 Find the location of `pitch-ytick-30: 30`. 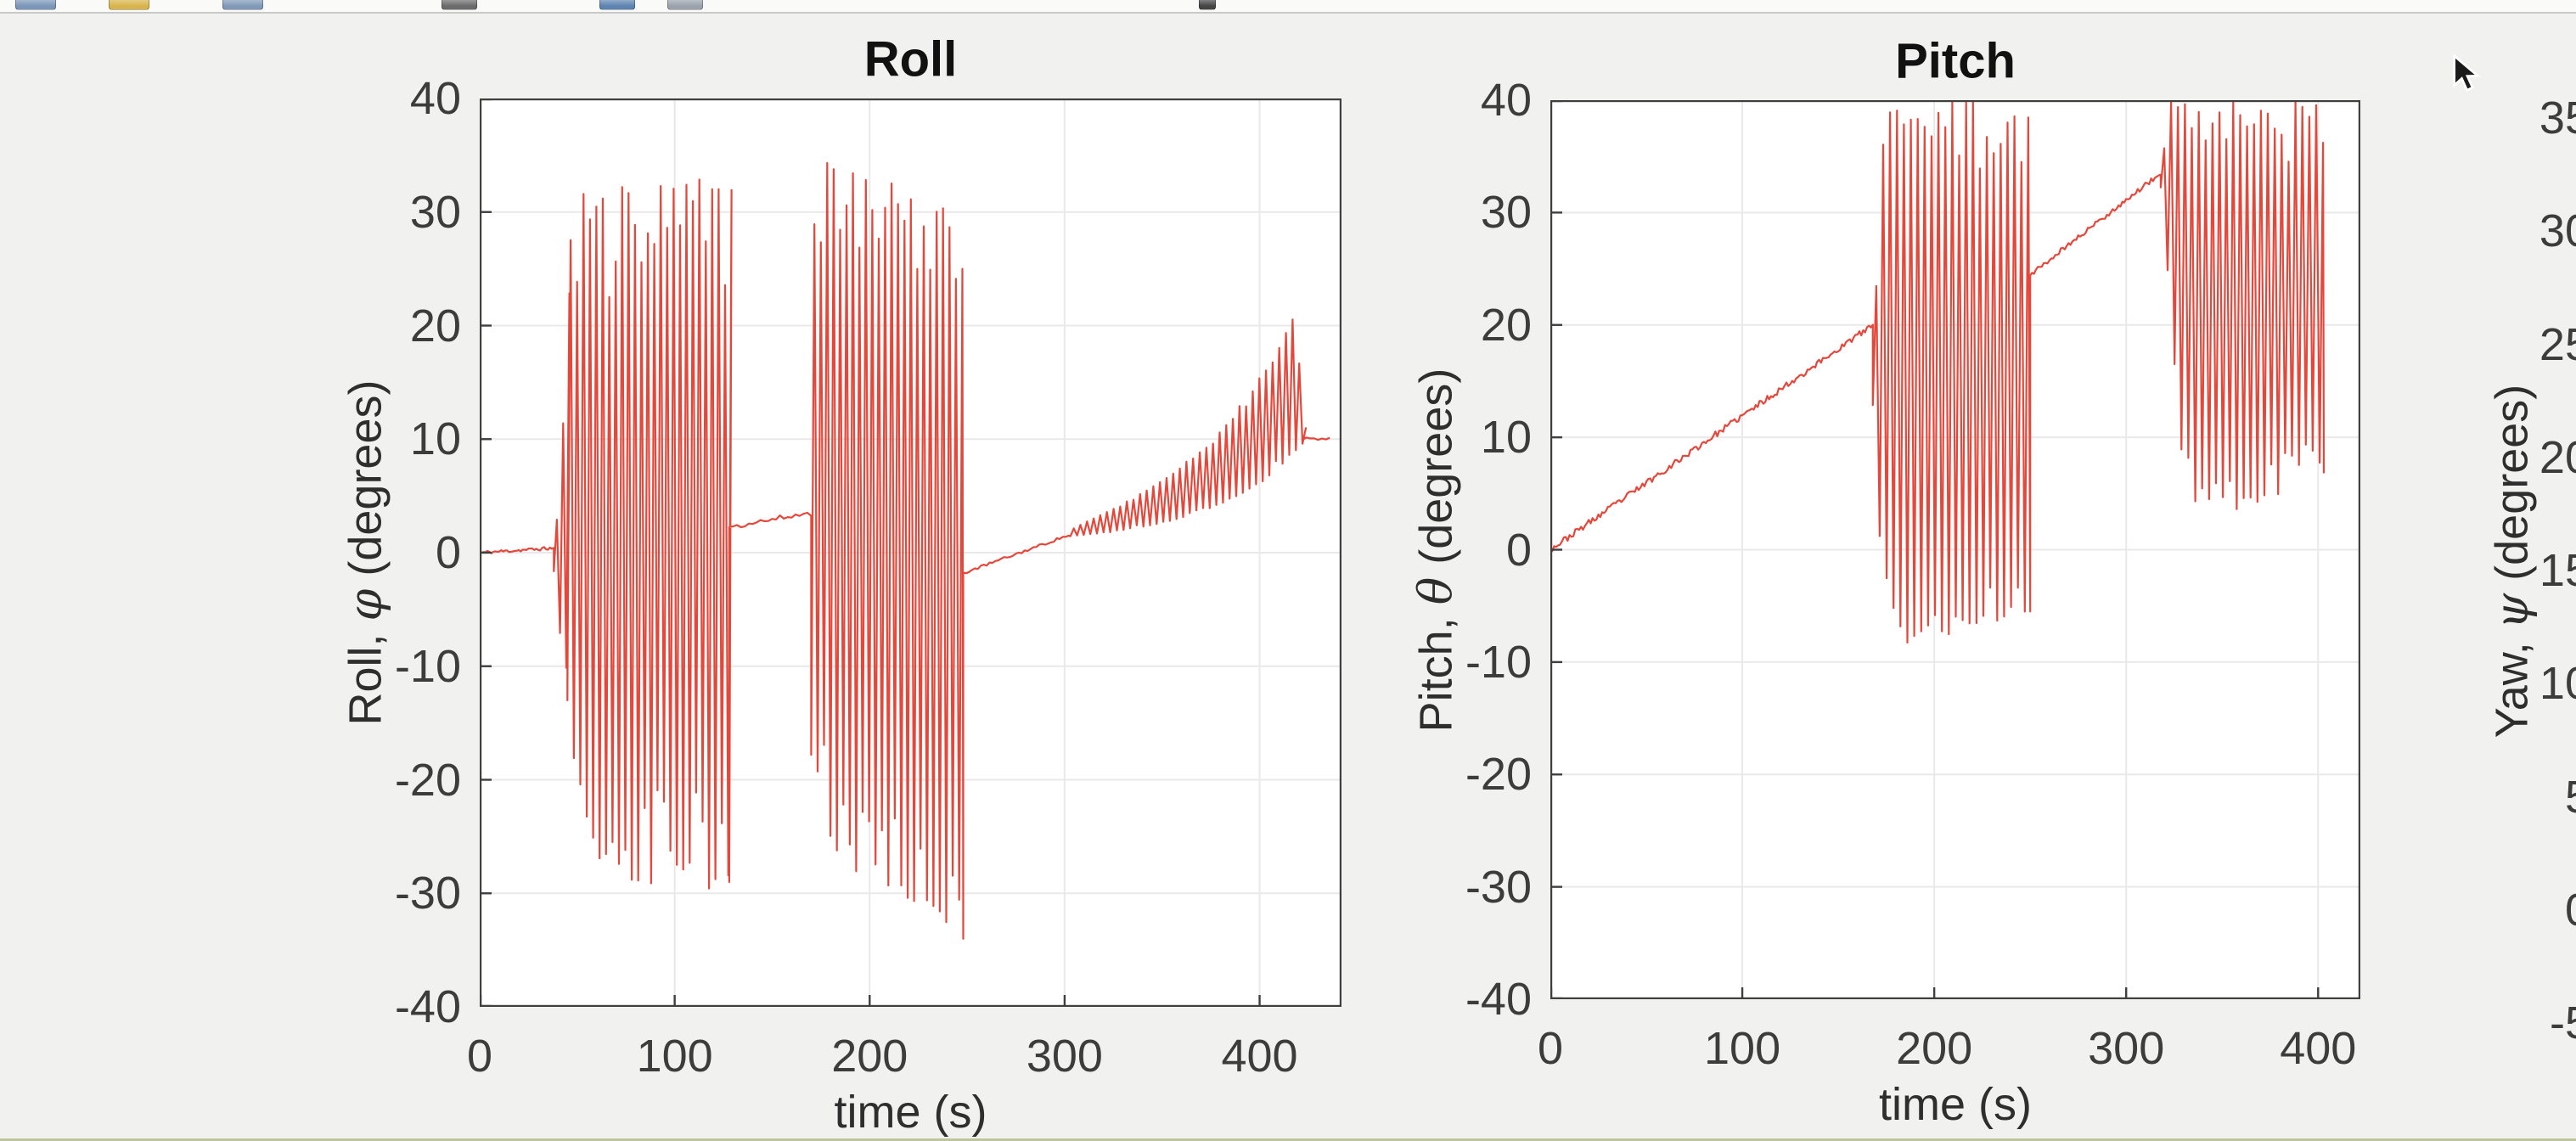

pitch-ytick-30: 30 is located at coordinates (1506, 213).